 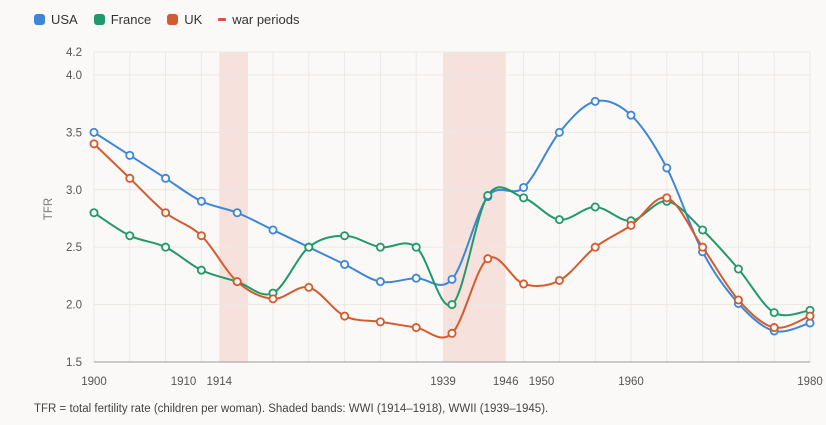 What do you see at coordinates (233, 207) in the screenshot?
I see `war-band-wwi` at bounding box center [233, 207].